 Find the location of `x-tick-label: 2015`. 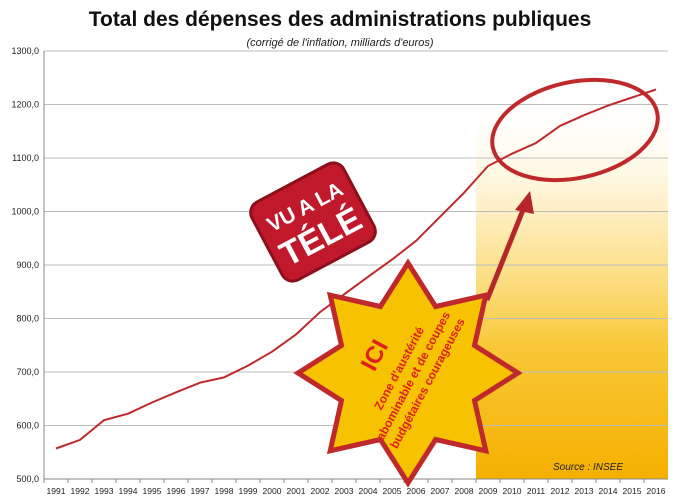

x-tick-label: 2015 is located at coordinates (632, 491).